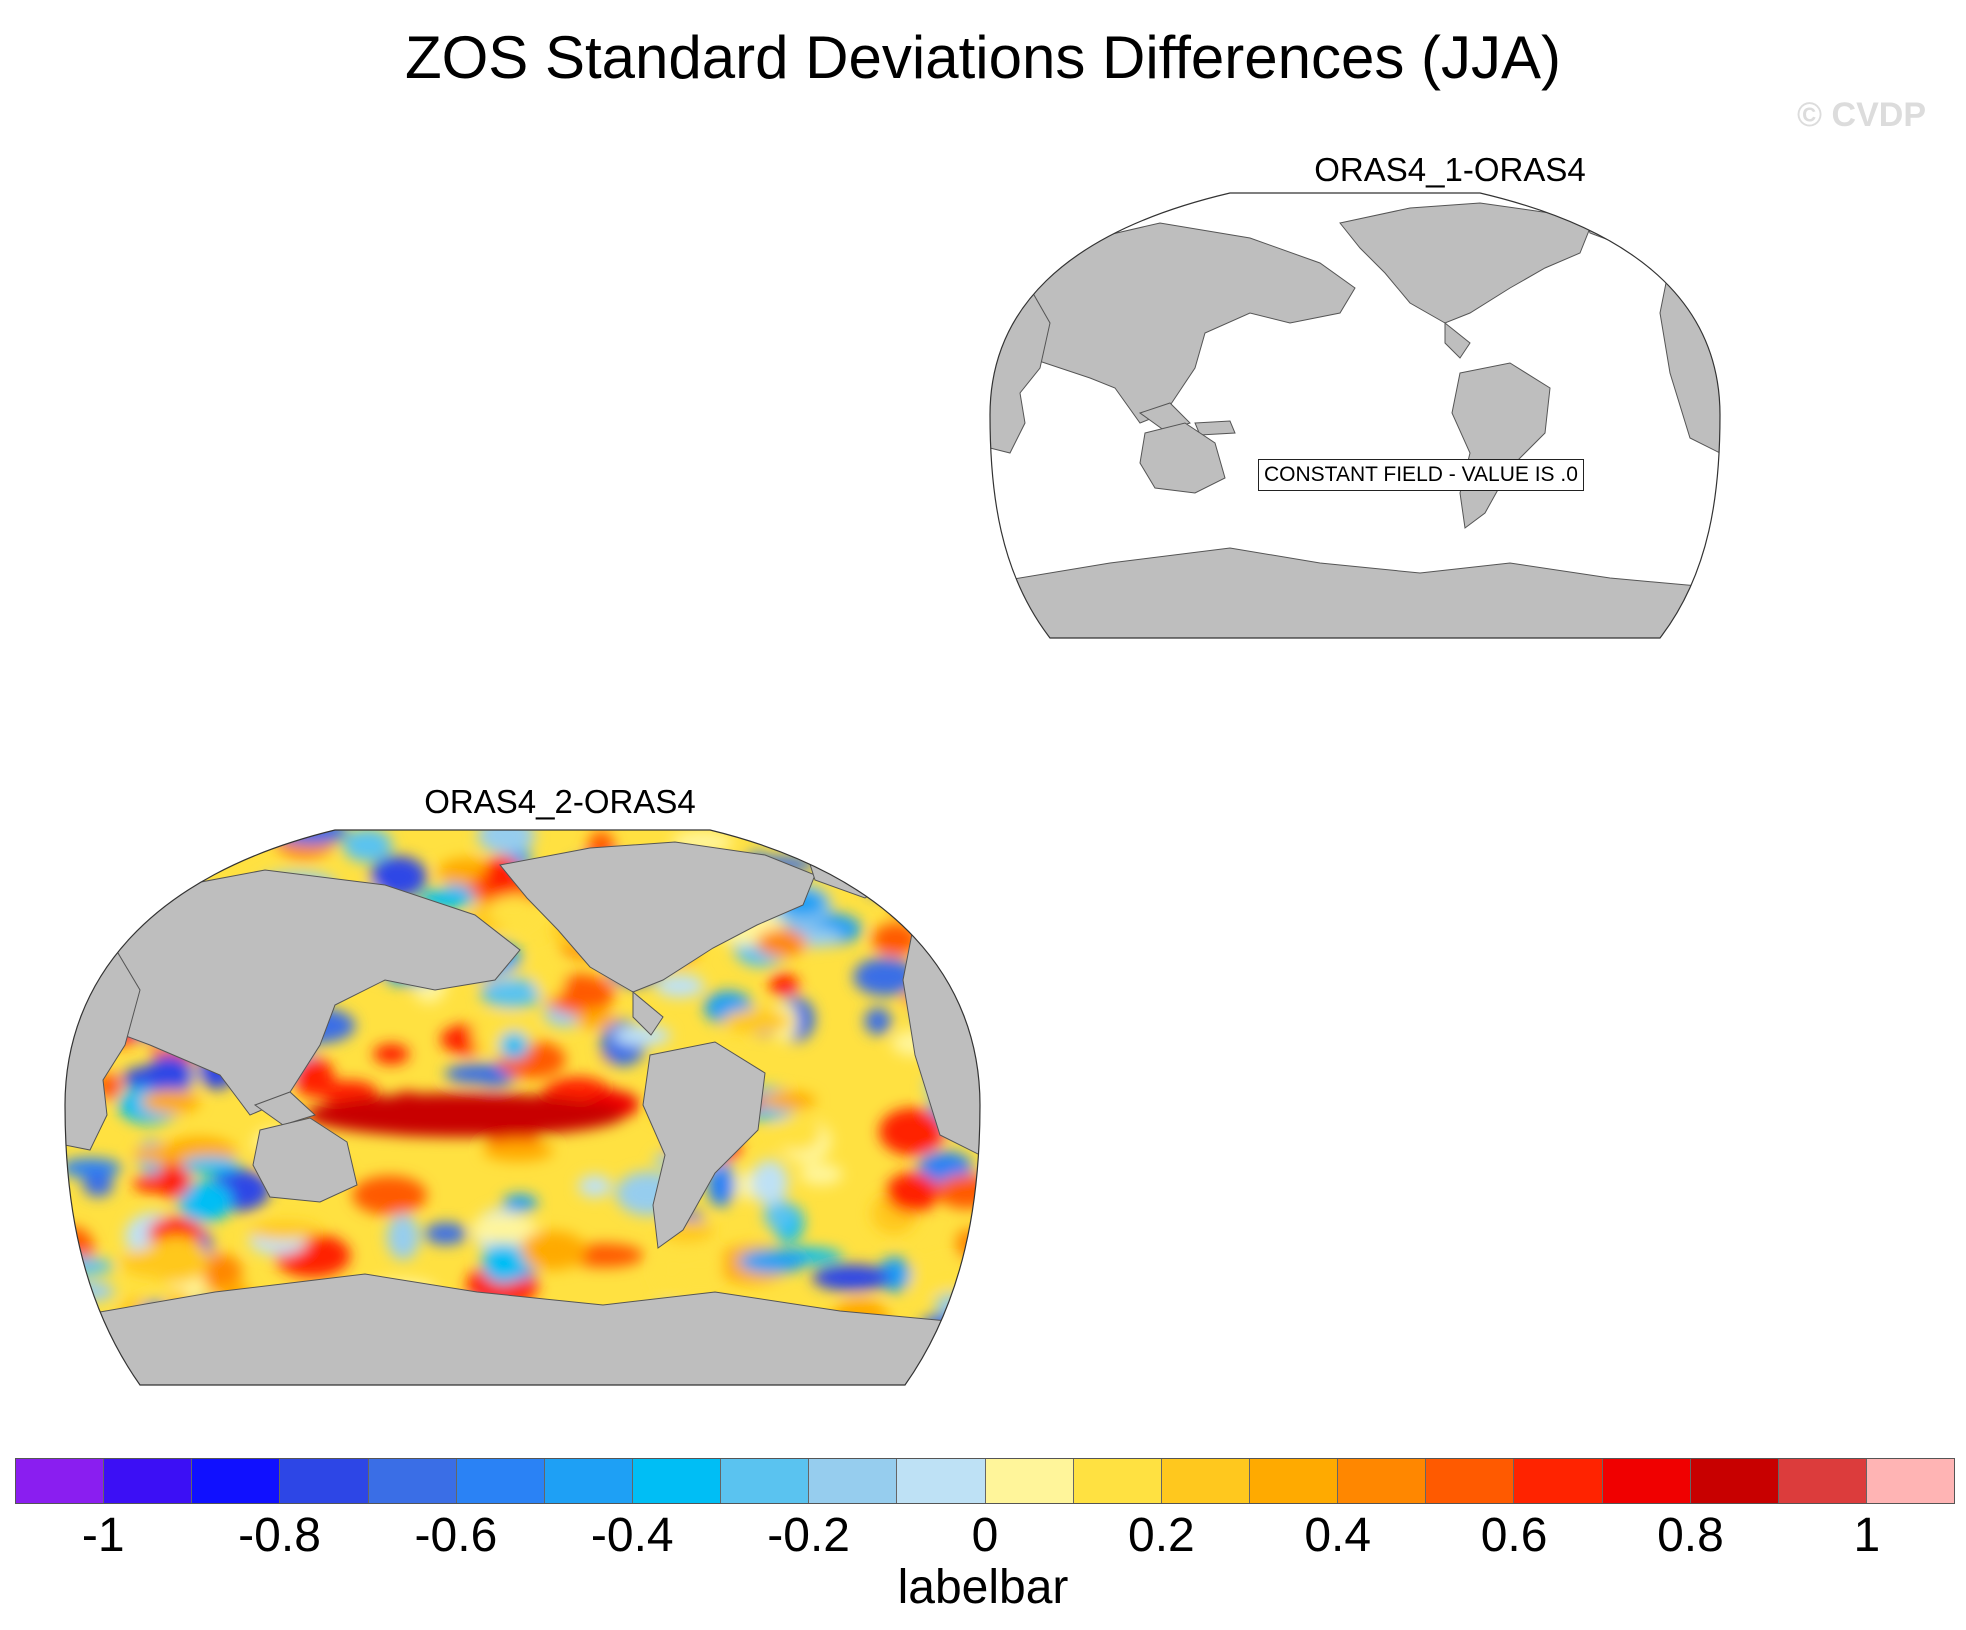  What do you see at coordinates (1161, 1535) in the screenshot?
I see `labelbar-tick-label: 0.2` at bounding box center [1161, 1535].